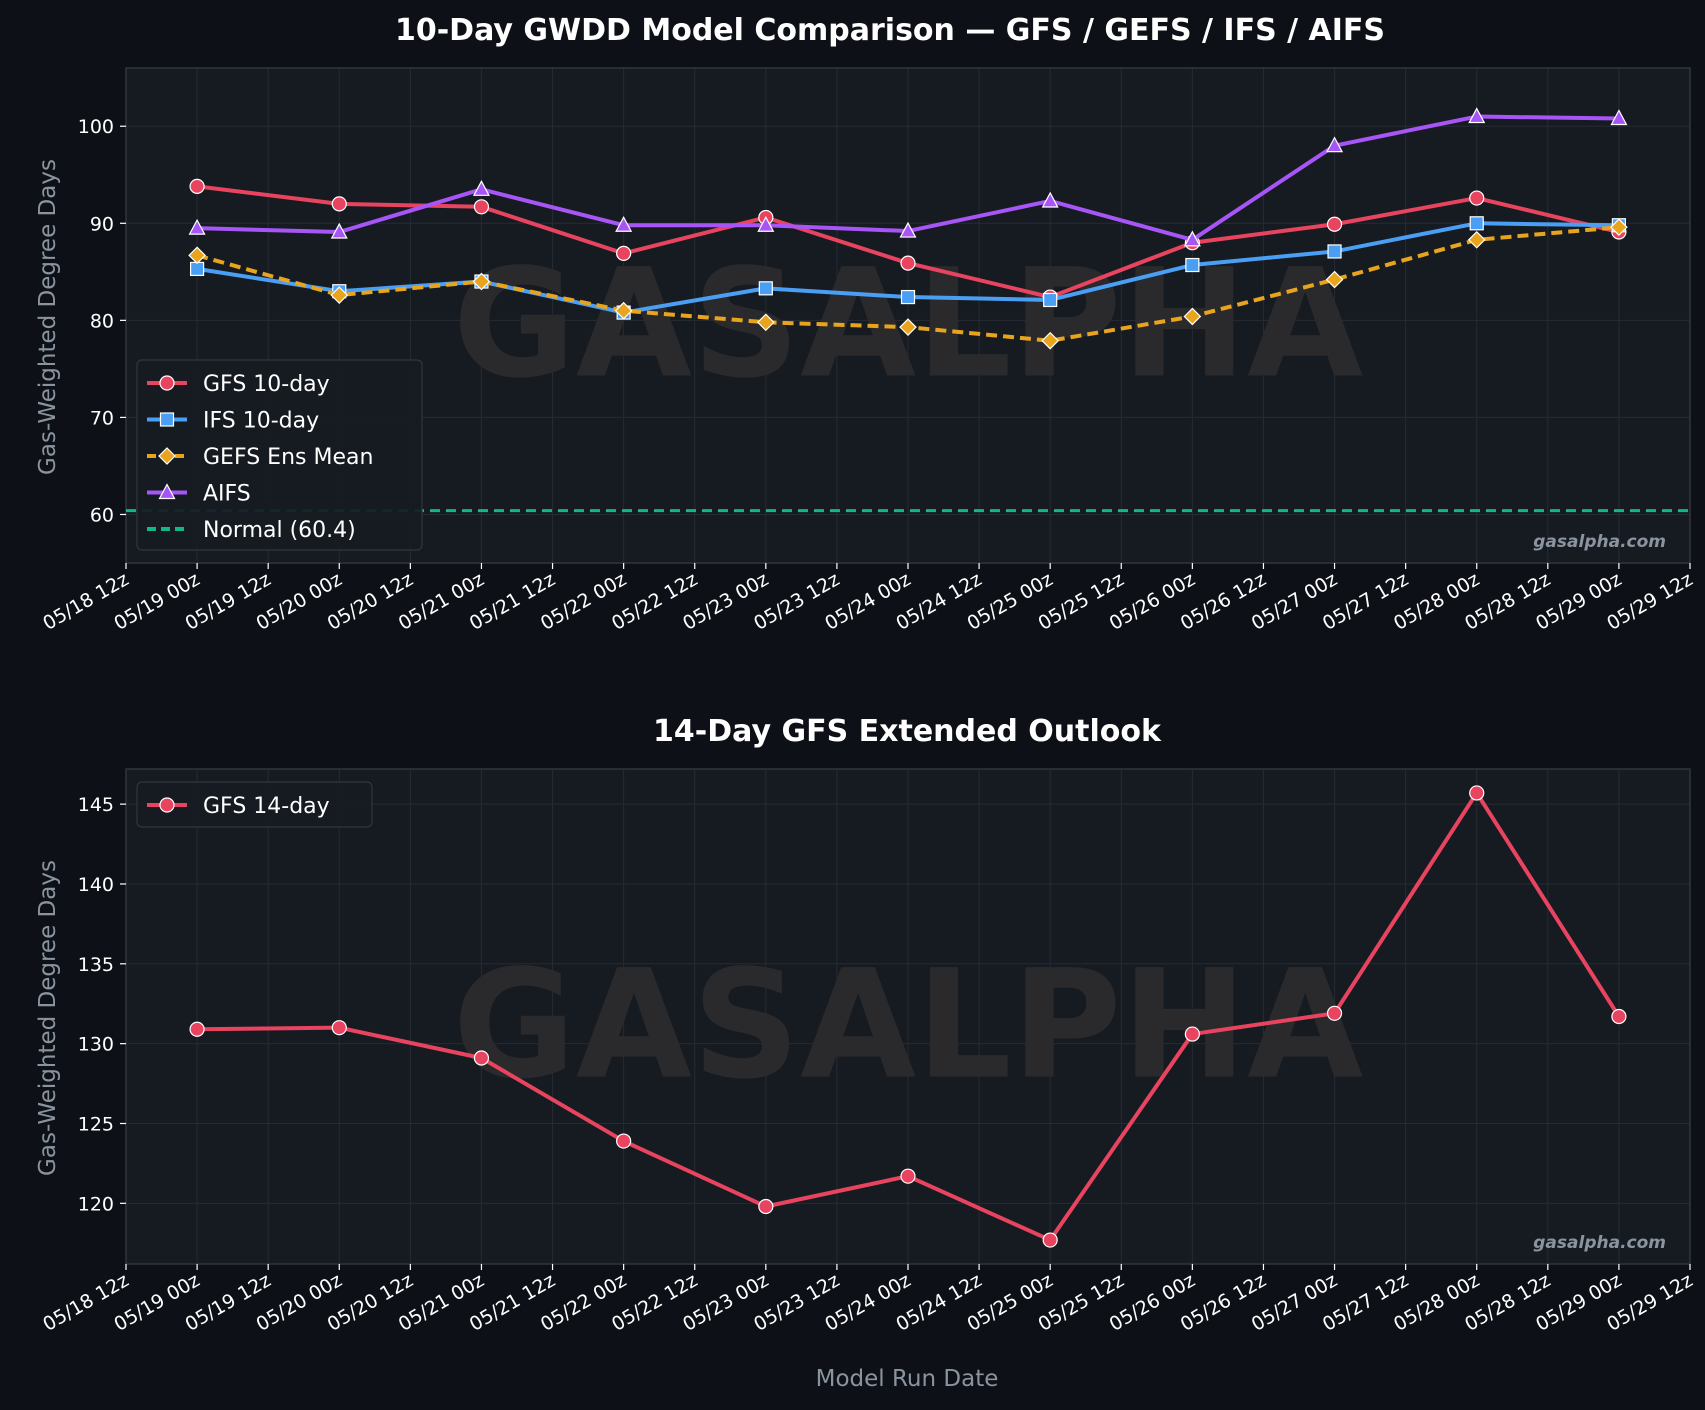 This screenshot has width=1705, height=1410. Describe the element at coordinates (908, 1026) in the screenshot. I see `watermark-text: GASALPHA` at that location.